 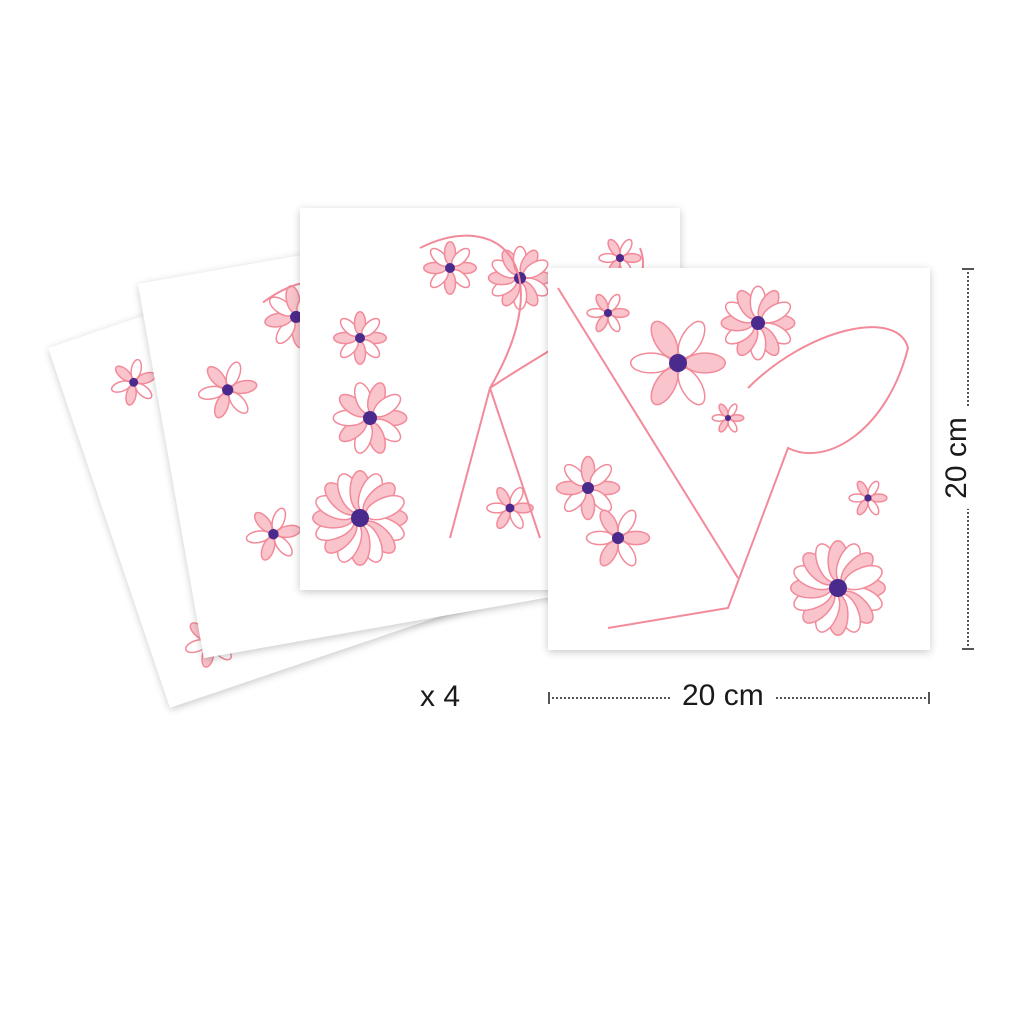 I want to click on height-label: 20 cm, so click(x=956, y=458).